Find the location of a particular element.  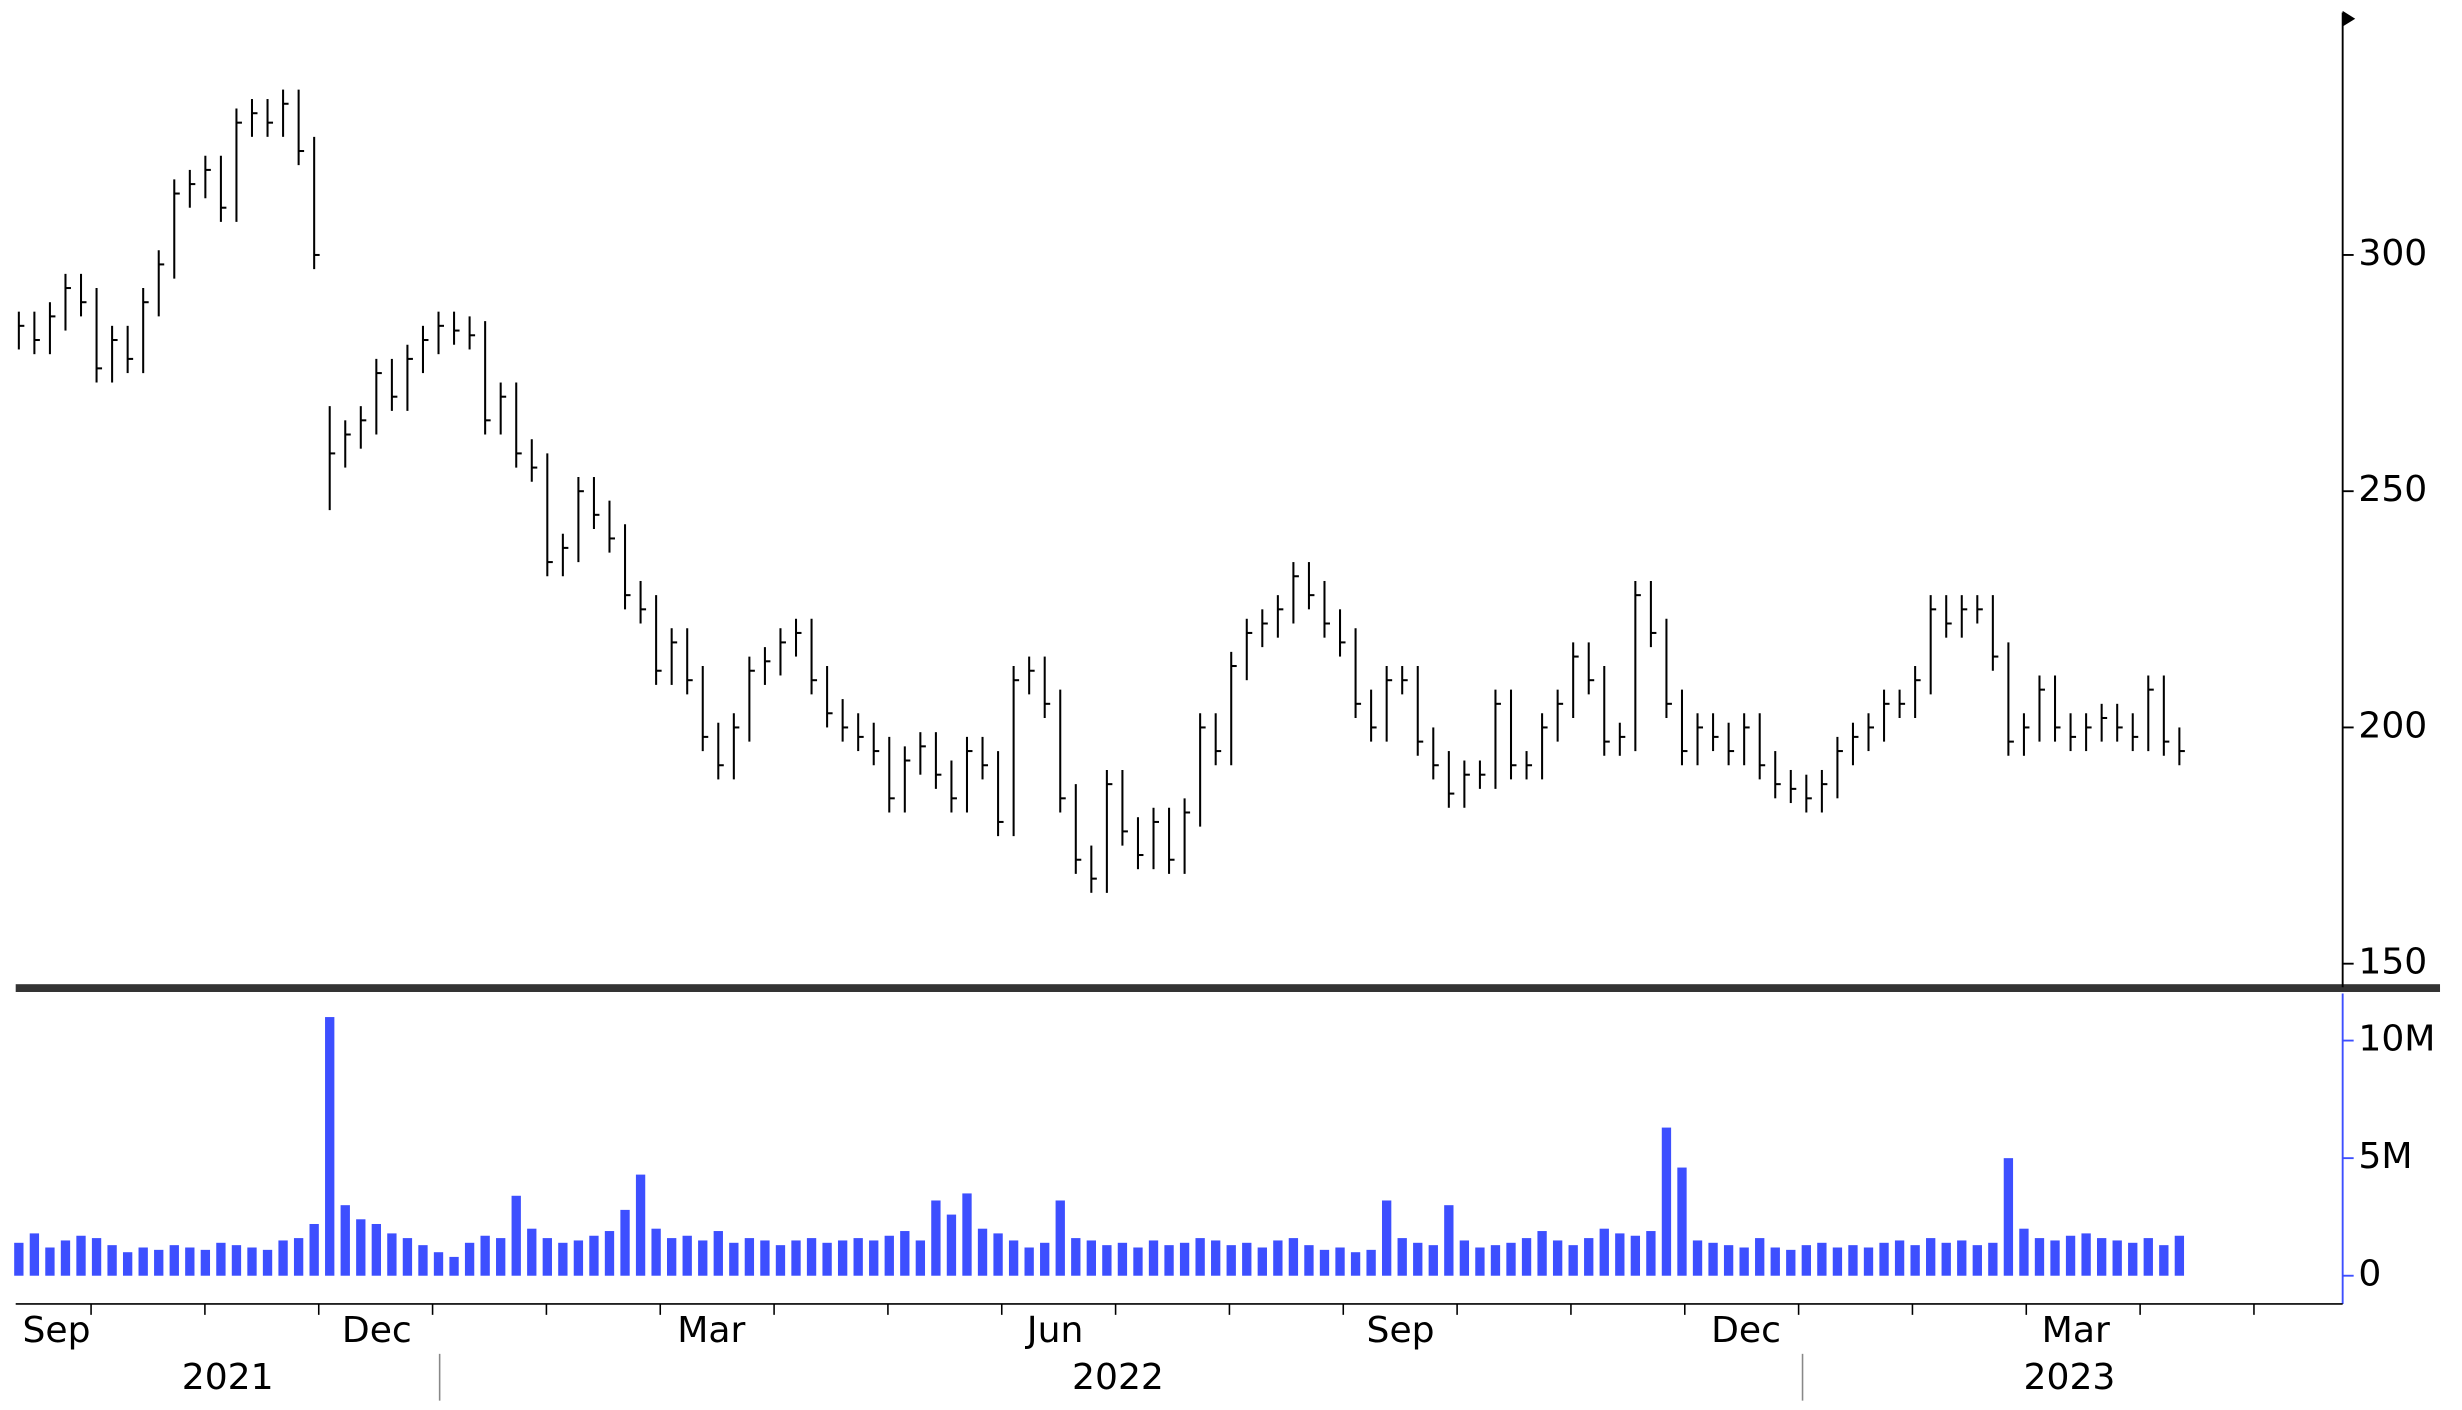

y-tick-label: 300 is located at coordinates (2392, 253).